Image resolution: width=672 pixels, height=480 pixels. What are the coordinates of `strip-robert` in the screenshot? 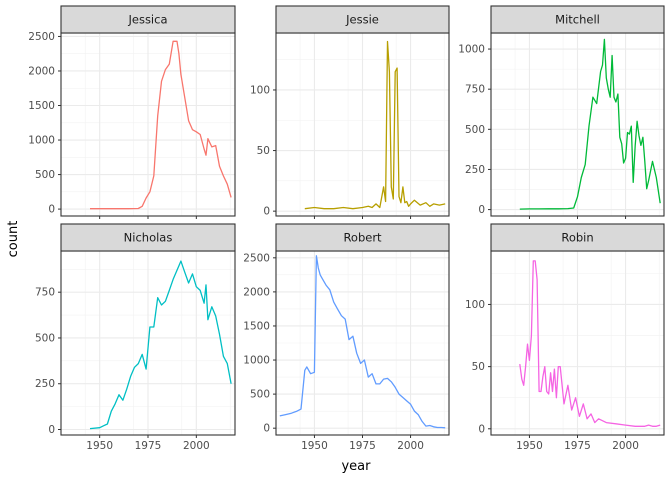 It's located at (362, 237).